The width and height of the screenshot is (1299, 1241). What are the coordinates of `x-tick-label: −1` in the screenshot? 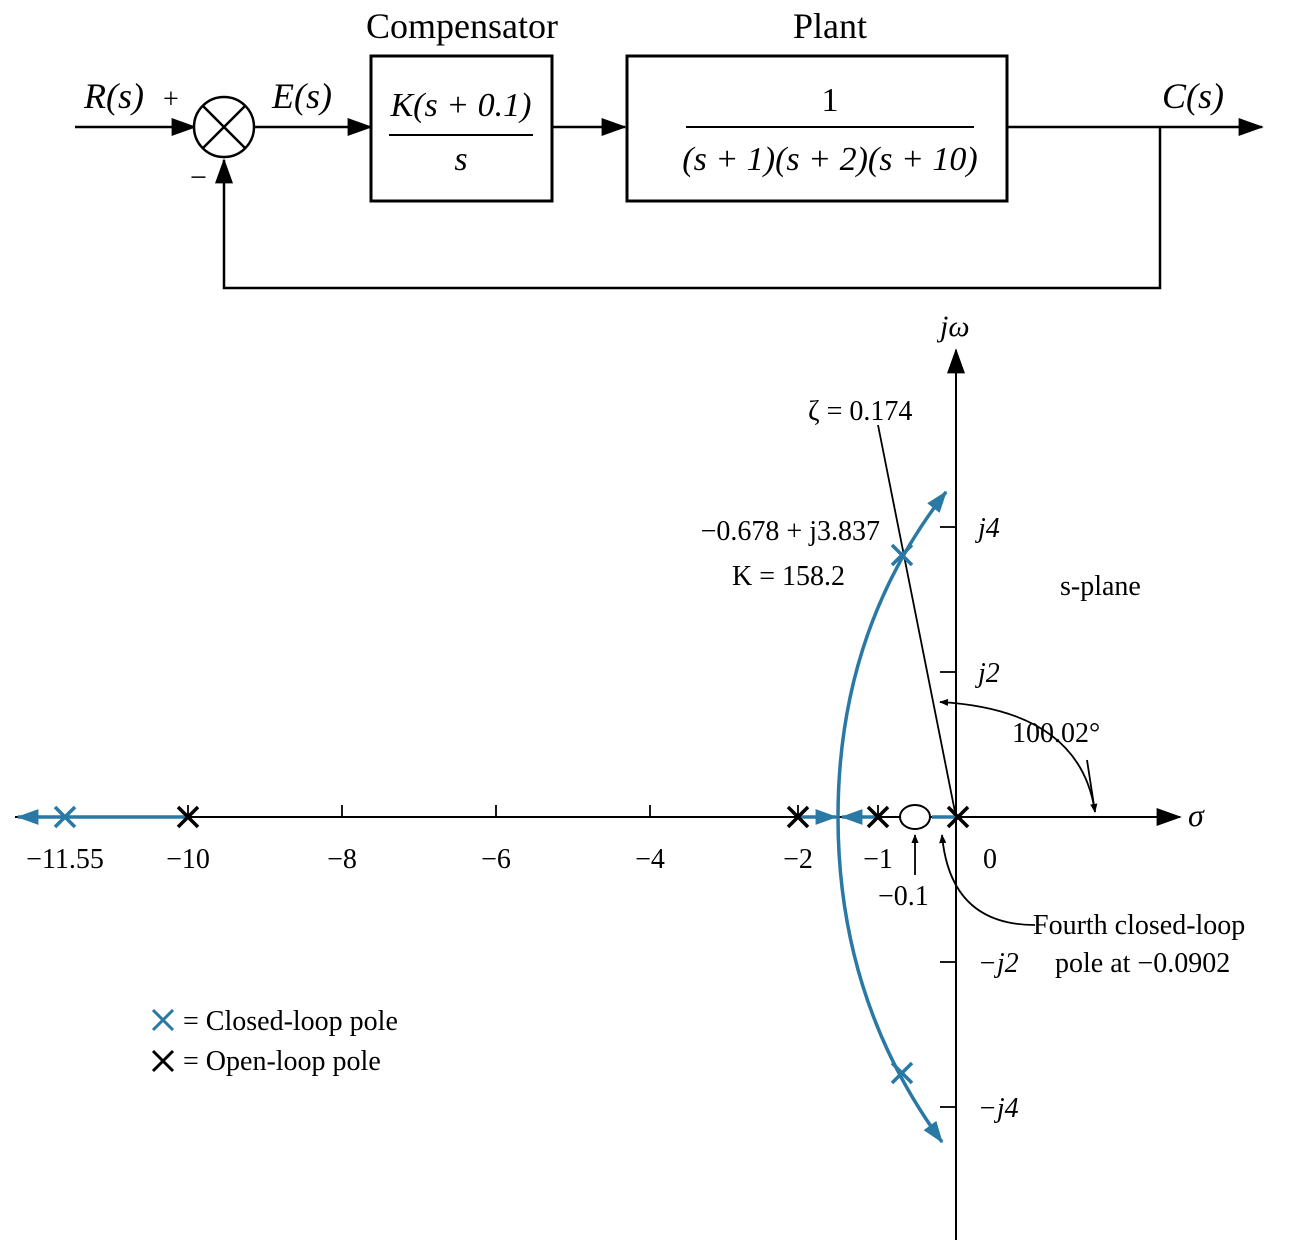 It's located at (878, 859).